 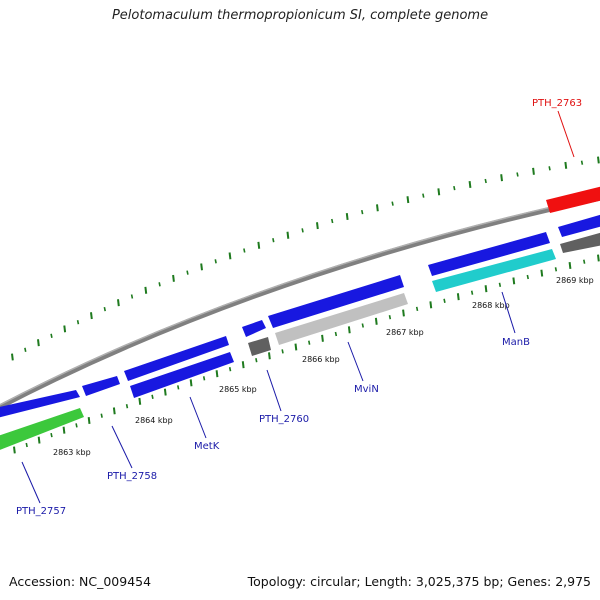 I want to click on scale-label-2865: 2865 kbp, so click(x=238, y=389).